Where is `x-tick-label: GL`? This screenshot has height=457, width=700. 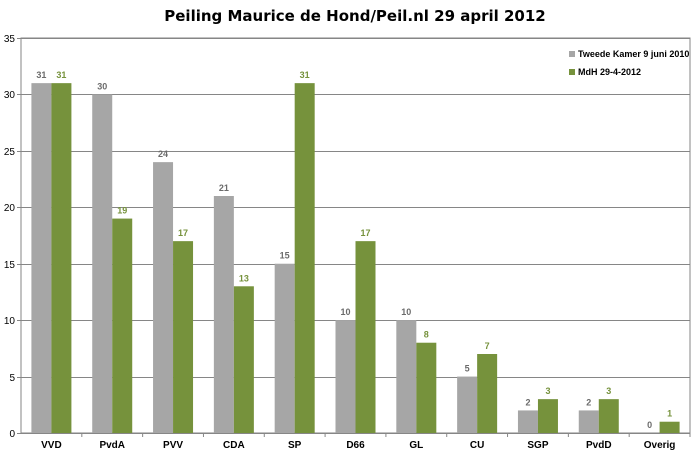
x-tick-label: GL is located at coordinates (416, 445).